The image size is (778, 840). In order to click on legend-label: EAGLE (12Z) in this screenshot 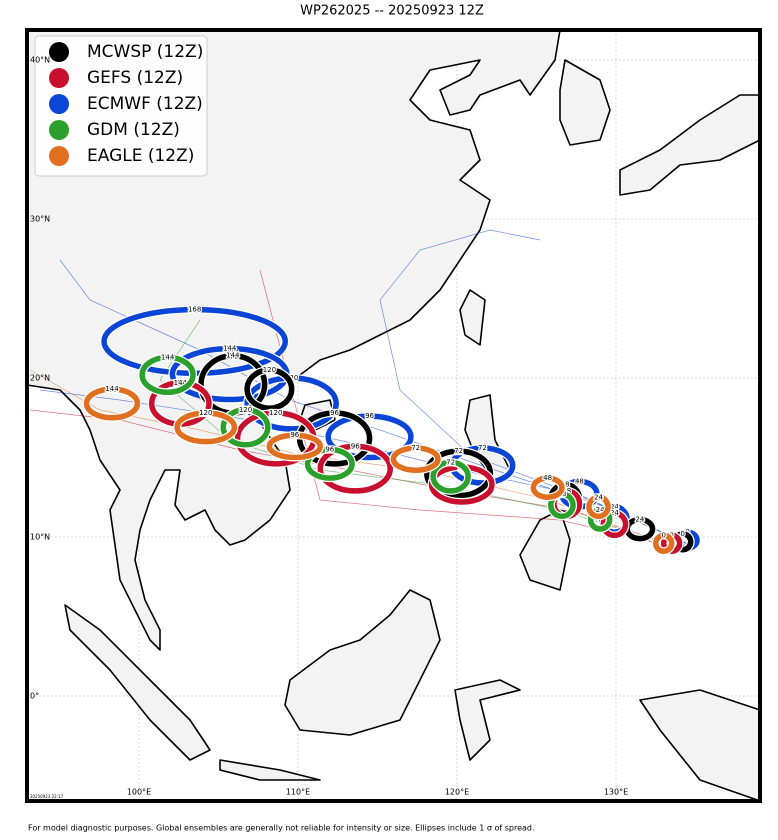, I will do `click(140, 156)`.